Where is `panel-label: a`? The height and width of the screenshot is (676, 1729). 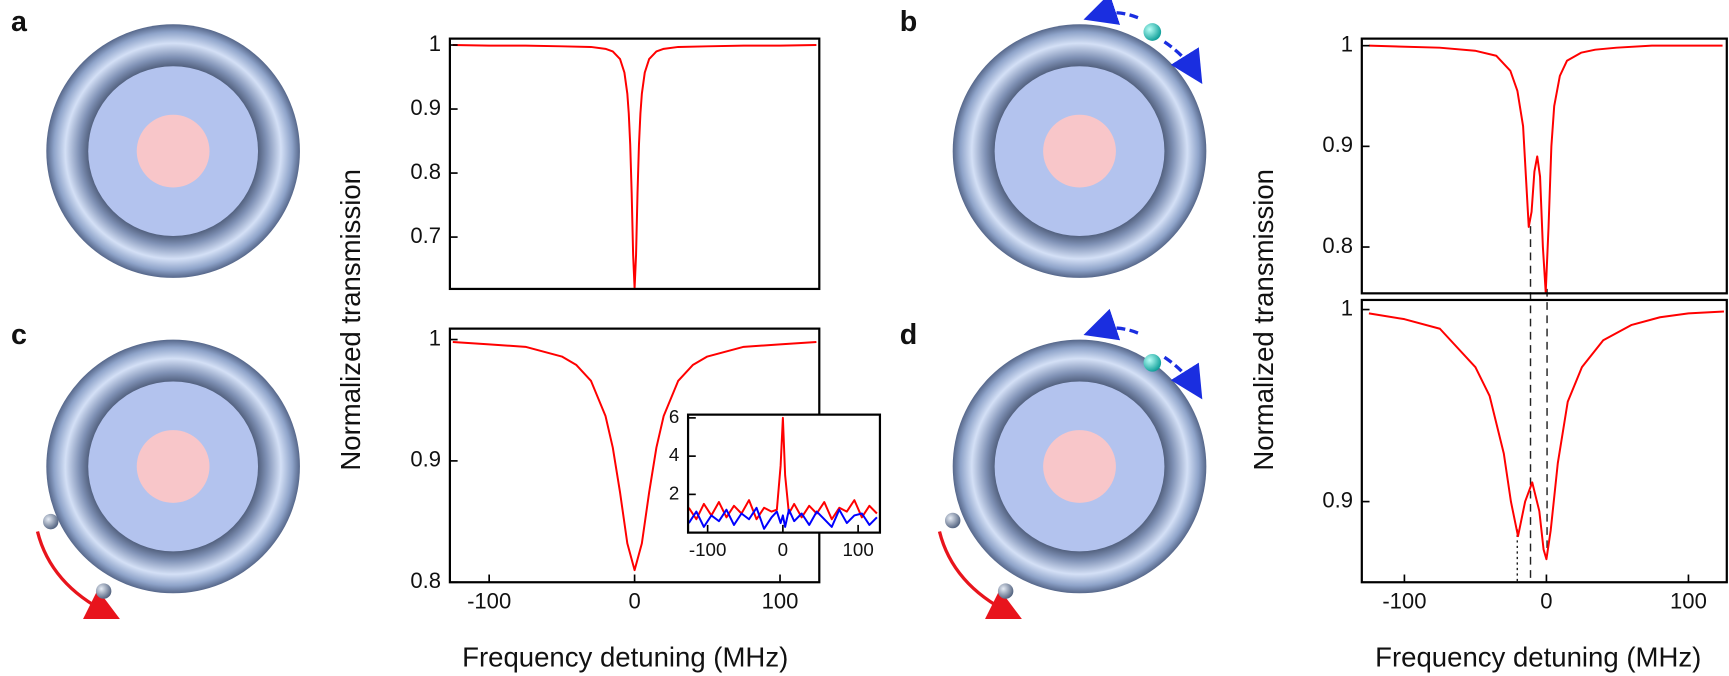 panel-label: a is located at coordinates (19, 22).